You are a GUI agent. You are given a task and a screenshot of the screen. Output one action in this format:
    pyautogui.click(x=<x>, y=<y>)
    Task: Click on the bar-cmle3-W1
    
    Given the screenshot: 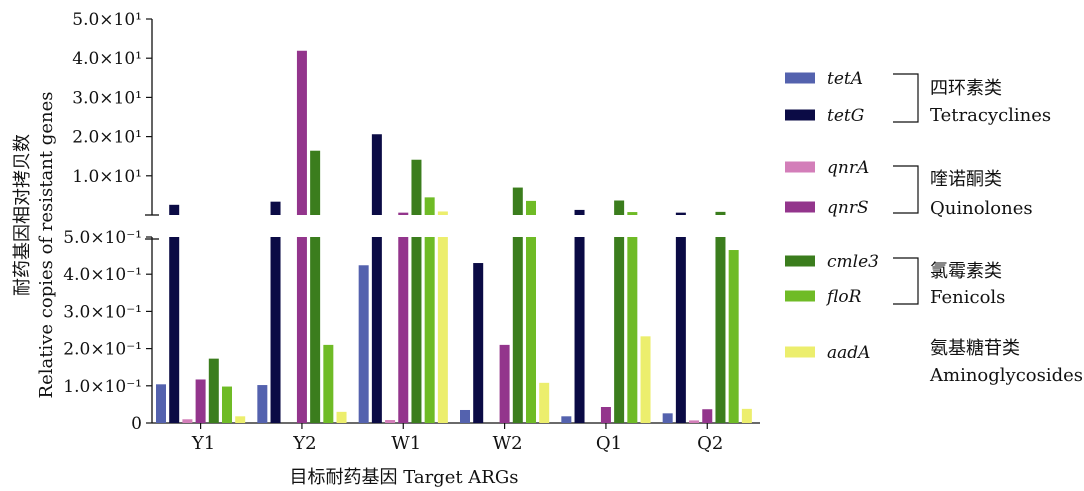 What is the action you would take?
    pyautogui.click(x=416, y=330)
    